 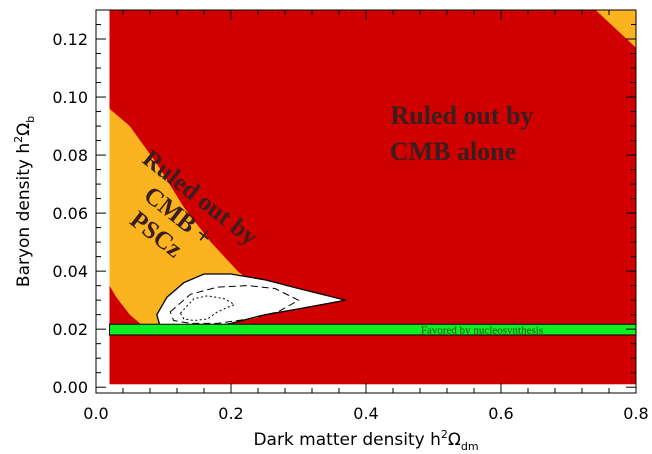 What do you see at coordinates (70, 387) in the screenshot?
I see `y-tick-label: 0.00` at bounding box center [70, 387].